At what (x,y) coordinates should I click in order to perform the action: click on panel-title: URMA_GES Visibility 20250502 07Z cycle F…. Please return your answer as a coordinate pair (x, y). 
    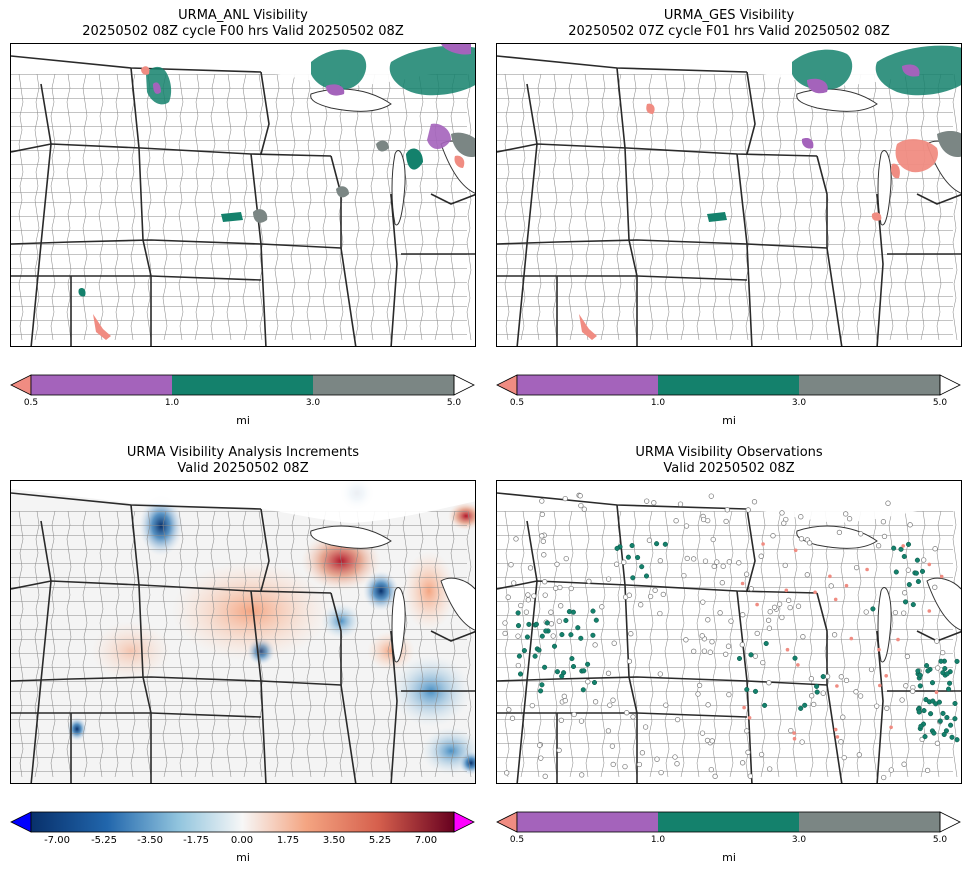
    Looking at the image, I should click on (729, 24).